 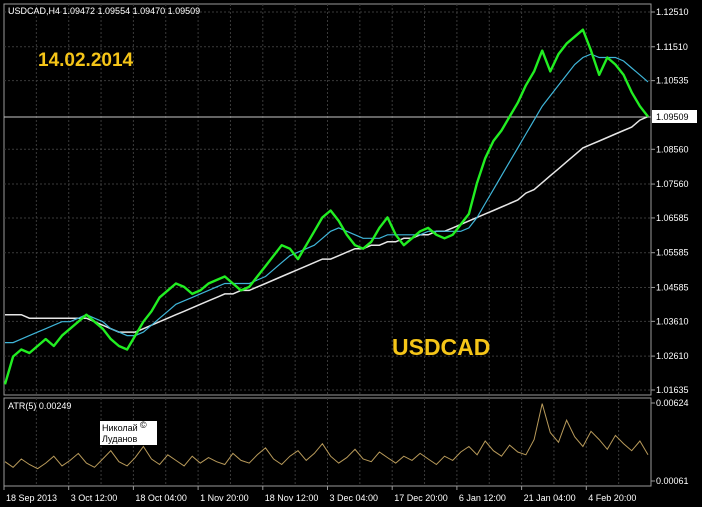 I want to click on current-price-tag-bg, so click(x=674, y=116).